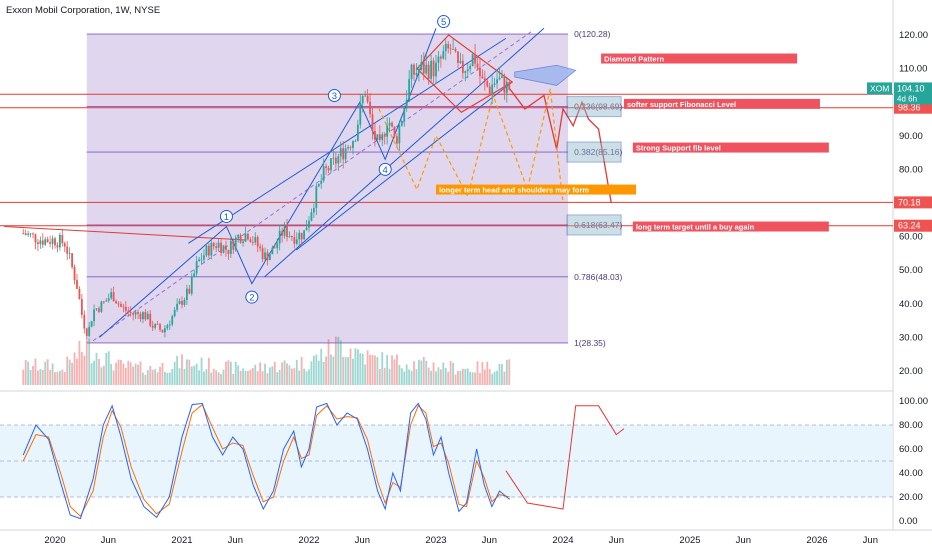 The image size is (932, 550). What do you see at coordinates (266, 461) in the screenshot?
I see `stoch-k-line` at bounding box center [266, 461].